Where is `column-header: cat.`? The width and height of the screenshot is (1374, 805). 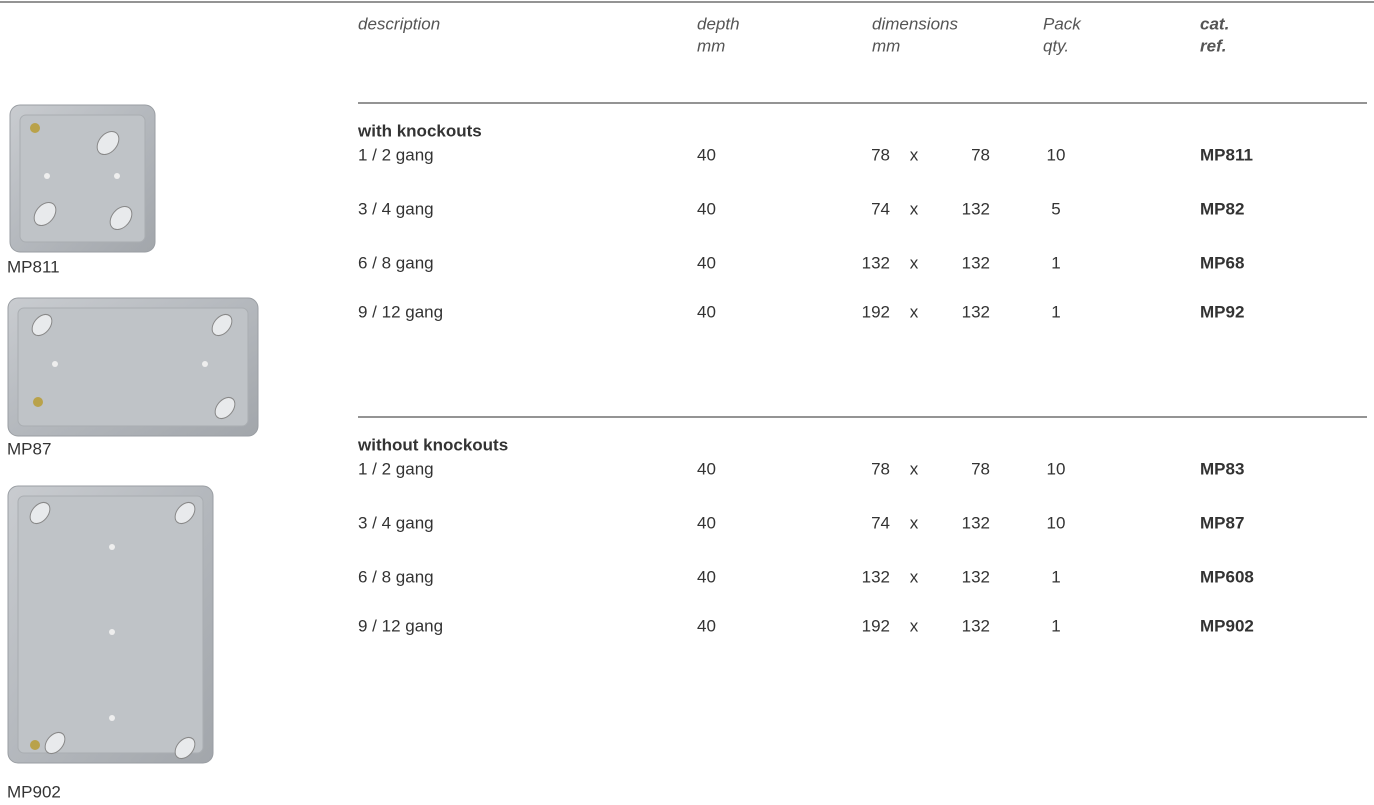
column-header: cat. is located at coordinates (1214, 23).